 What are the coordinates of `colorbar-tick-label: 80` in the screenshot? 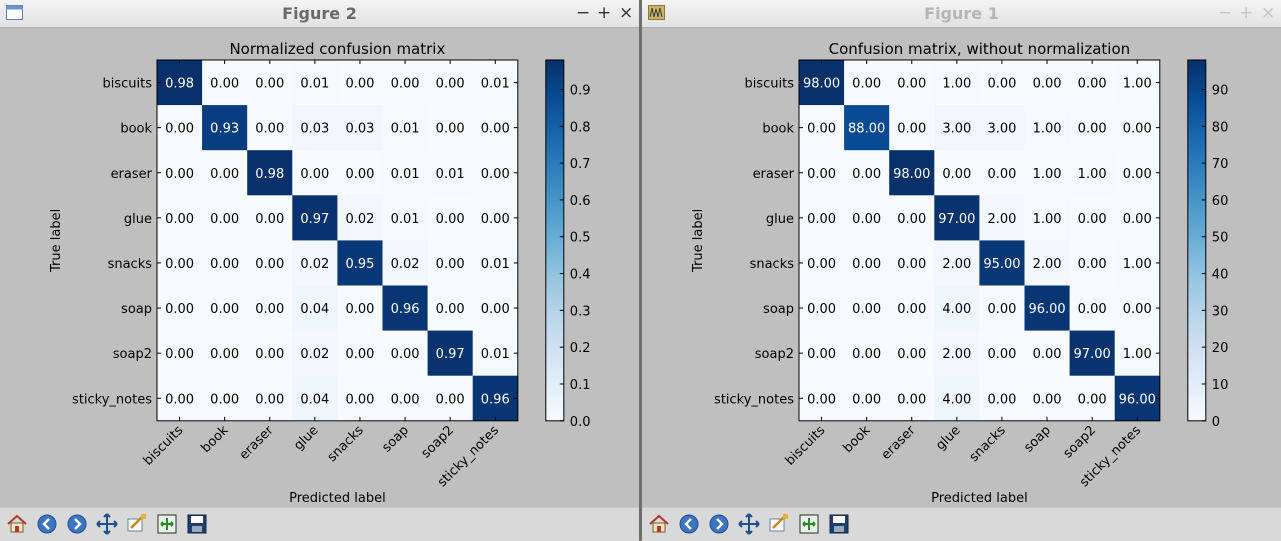 It's located at (1220, 127).